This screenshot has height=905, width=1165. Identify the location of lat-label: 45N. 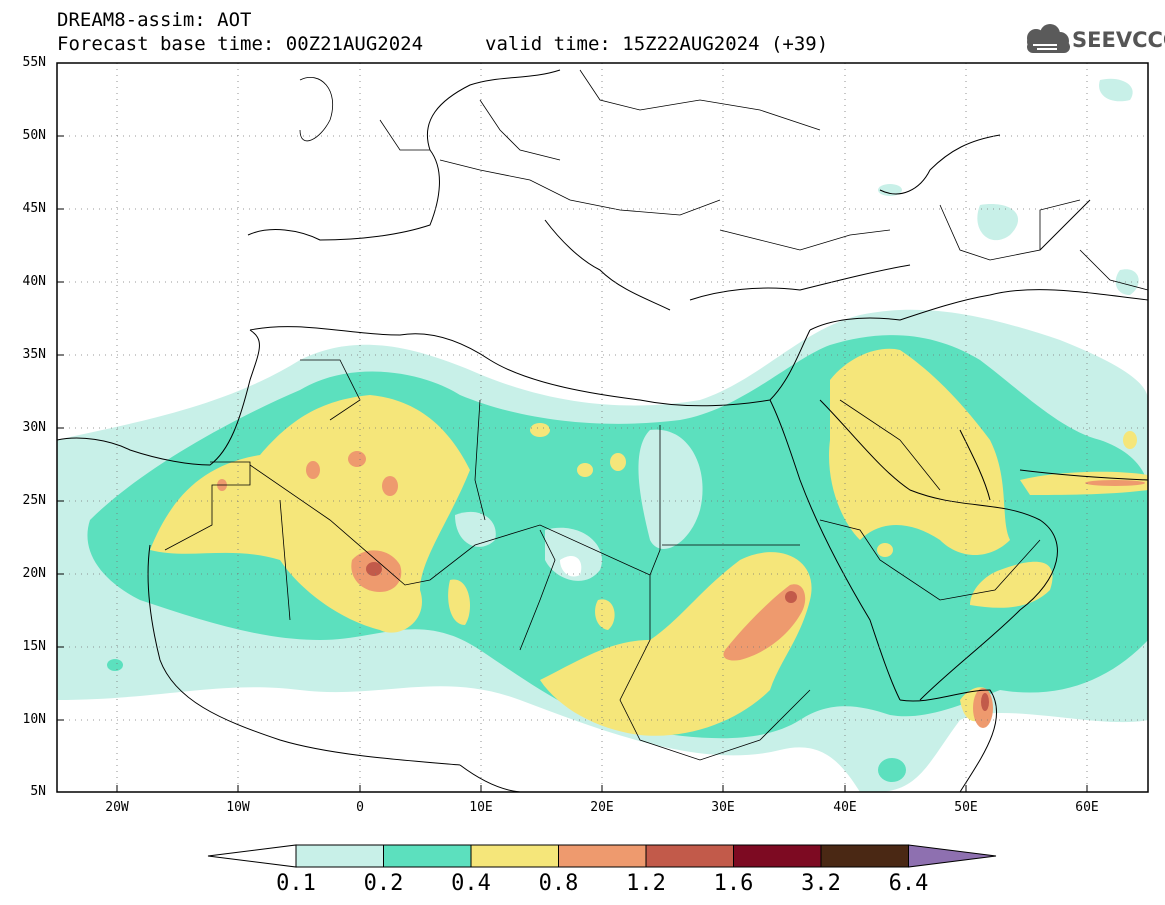
(34, 208).